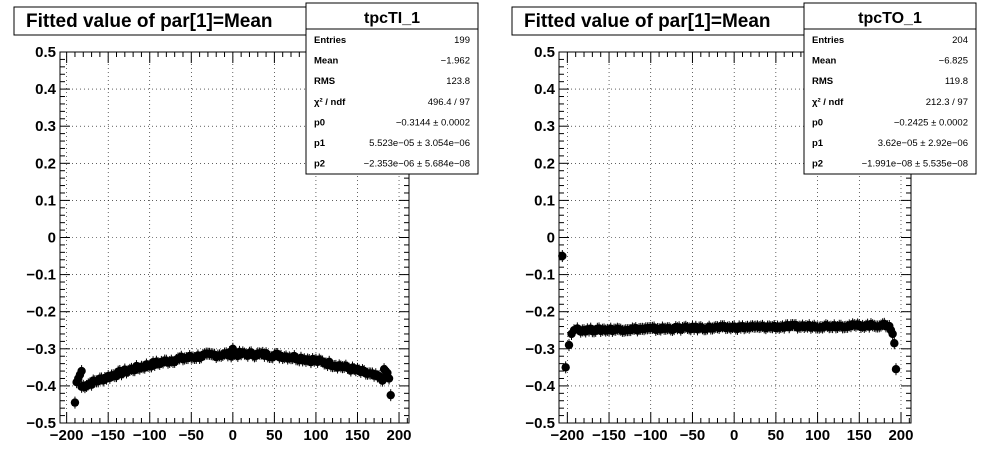 This screenshot has width=996, height=472. What do you see at coordinates (449, 102) in the screenshot?
I see `stats-value: 496.4 / 97` at bounding box center [449, 102].